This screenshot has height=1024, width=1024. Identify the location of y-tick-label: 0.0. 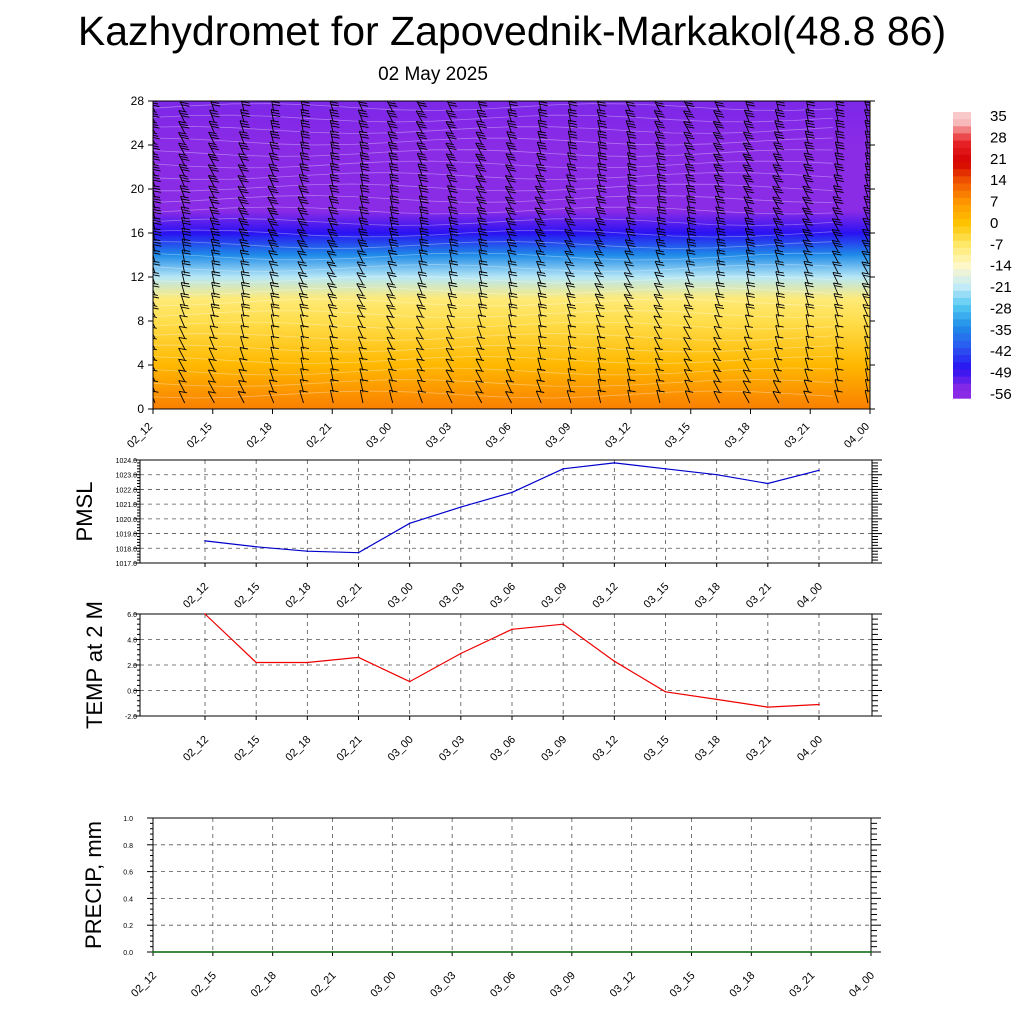
(128, 953).